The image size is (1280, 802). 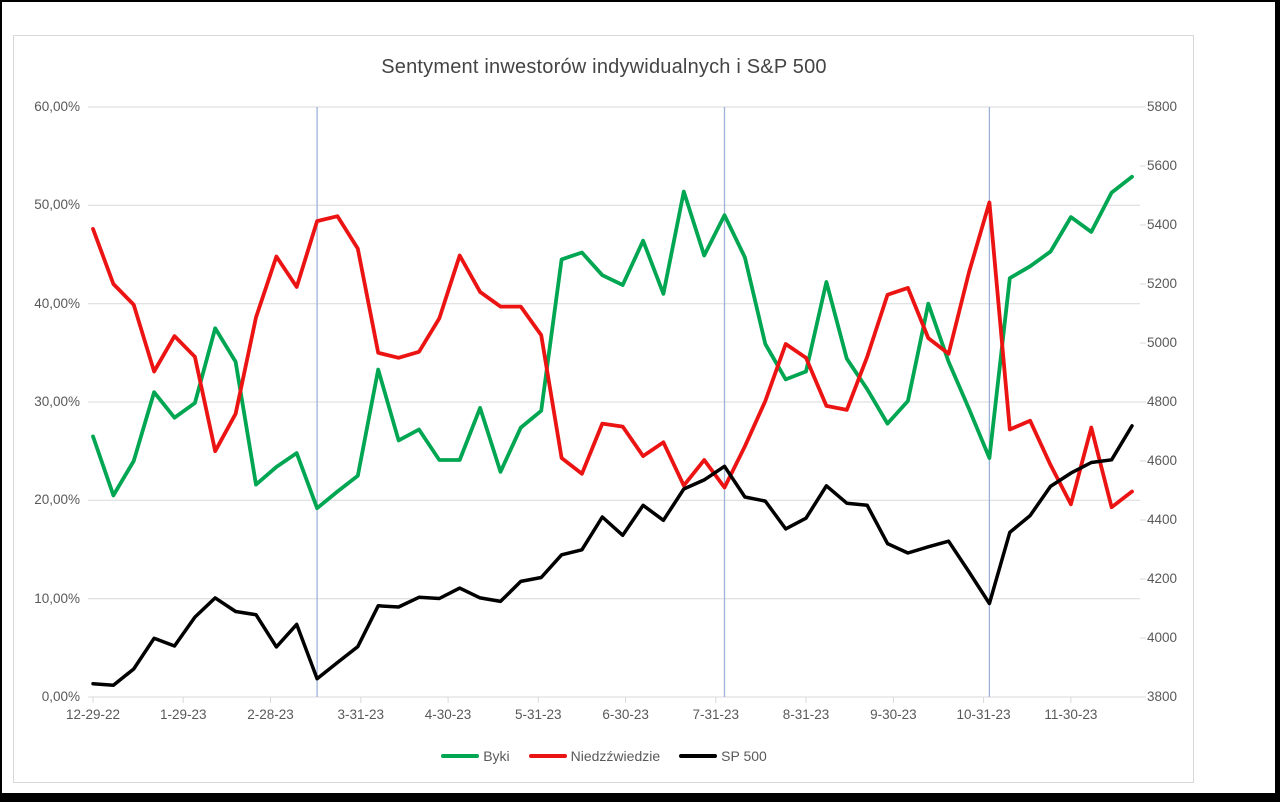 What do you see at coordinates (1162, 401) in the screenshot?
I see `y-axis-label-right: 4800` at bounding box center [1162, 401].